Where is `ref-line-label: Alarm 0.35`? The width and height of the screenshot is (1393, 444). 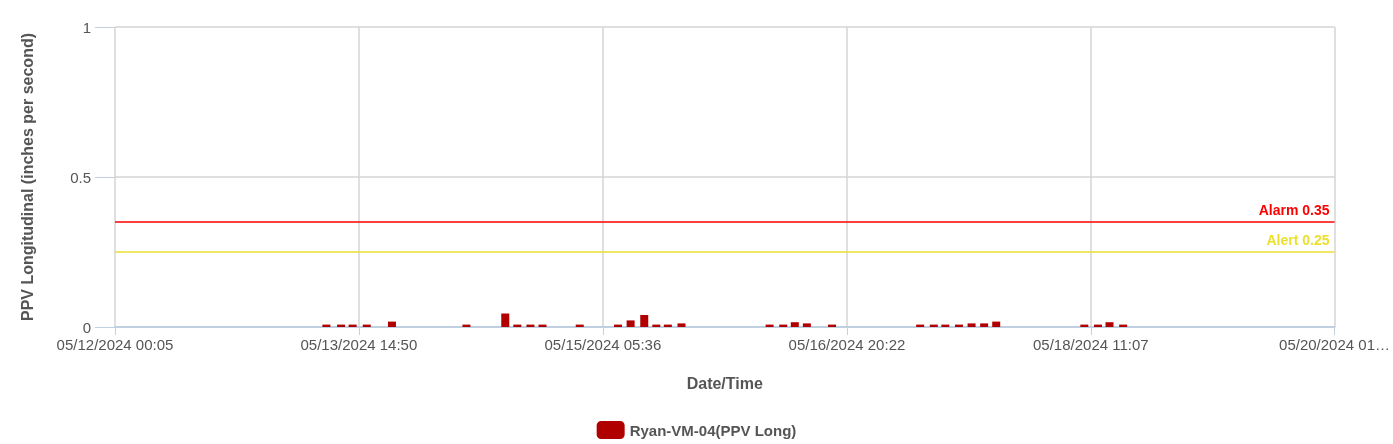 ref-line-label: Alarm 0.35 is located at coordinates (1294, 210).